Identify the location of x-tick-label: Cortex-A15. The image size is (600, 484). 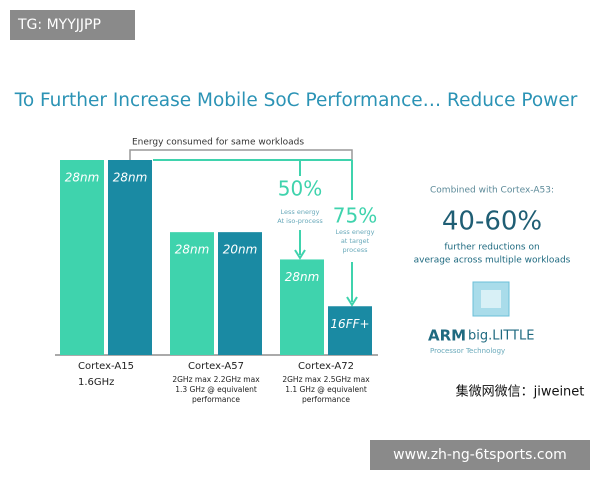
(106, 366).